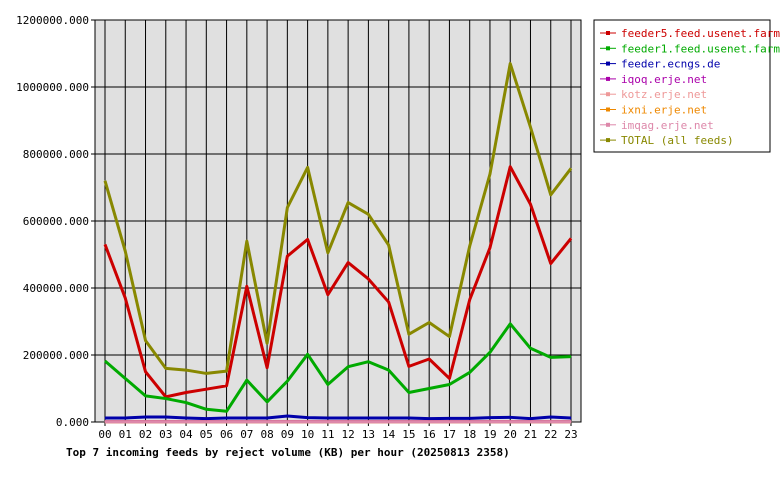 The width and height of the screenshot is (780, 480). I want to click on legend-label: ixni.erje.net, so click(664, 110).